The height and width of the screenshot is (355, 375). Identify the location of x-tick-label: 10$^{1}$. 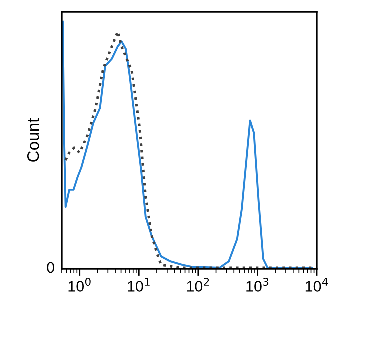
(139, 285).